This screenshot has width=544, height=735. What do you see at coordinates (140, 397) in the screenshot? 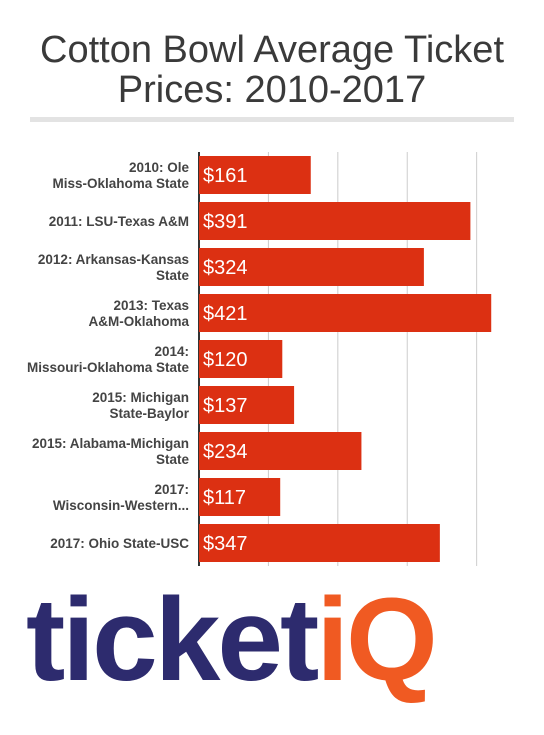
I see `category-label: 2015: Michigan` at bounding box center [140, 397].